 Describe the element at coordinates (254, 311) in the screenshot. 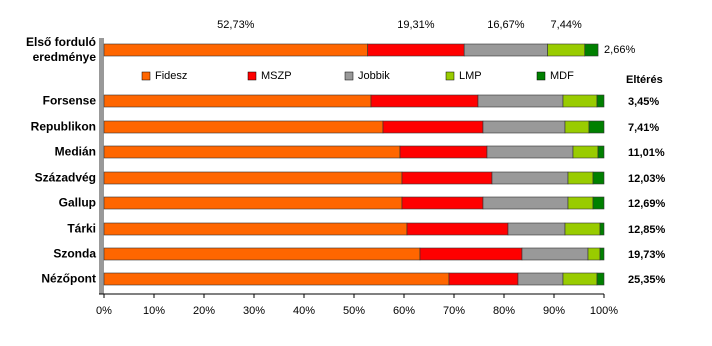

I see `x-tick-label: 30%` at that location.